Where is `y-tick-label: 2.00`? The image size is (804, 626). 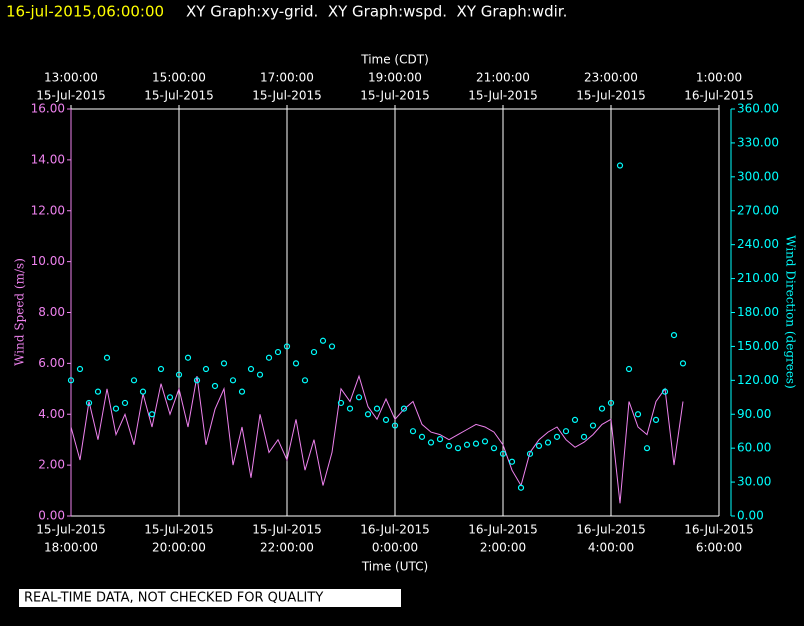
y-tick-label: 2.00 is located at coordinates (51, 465).